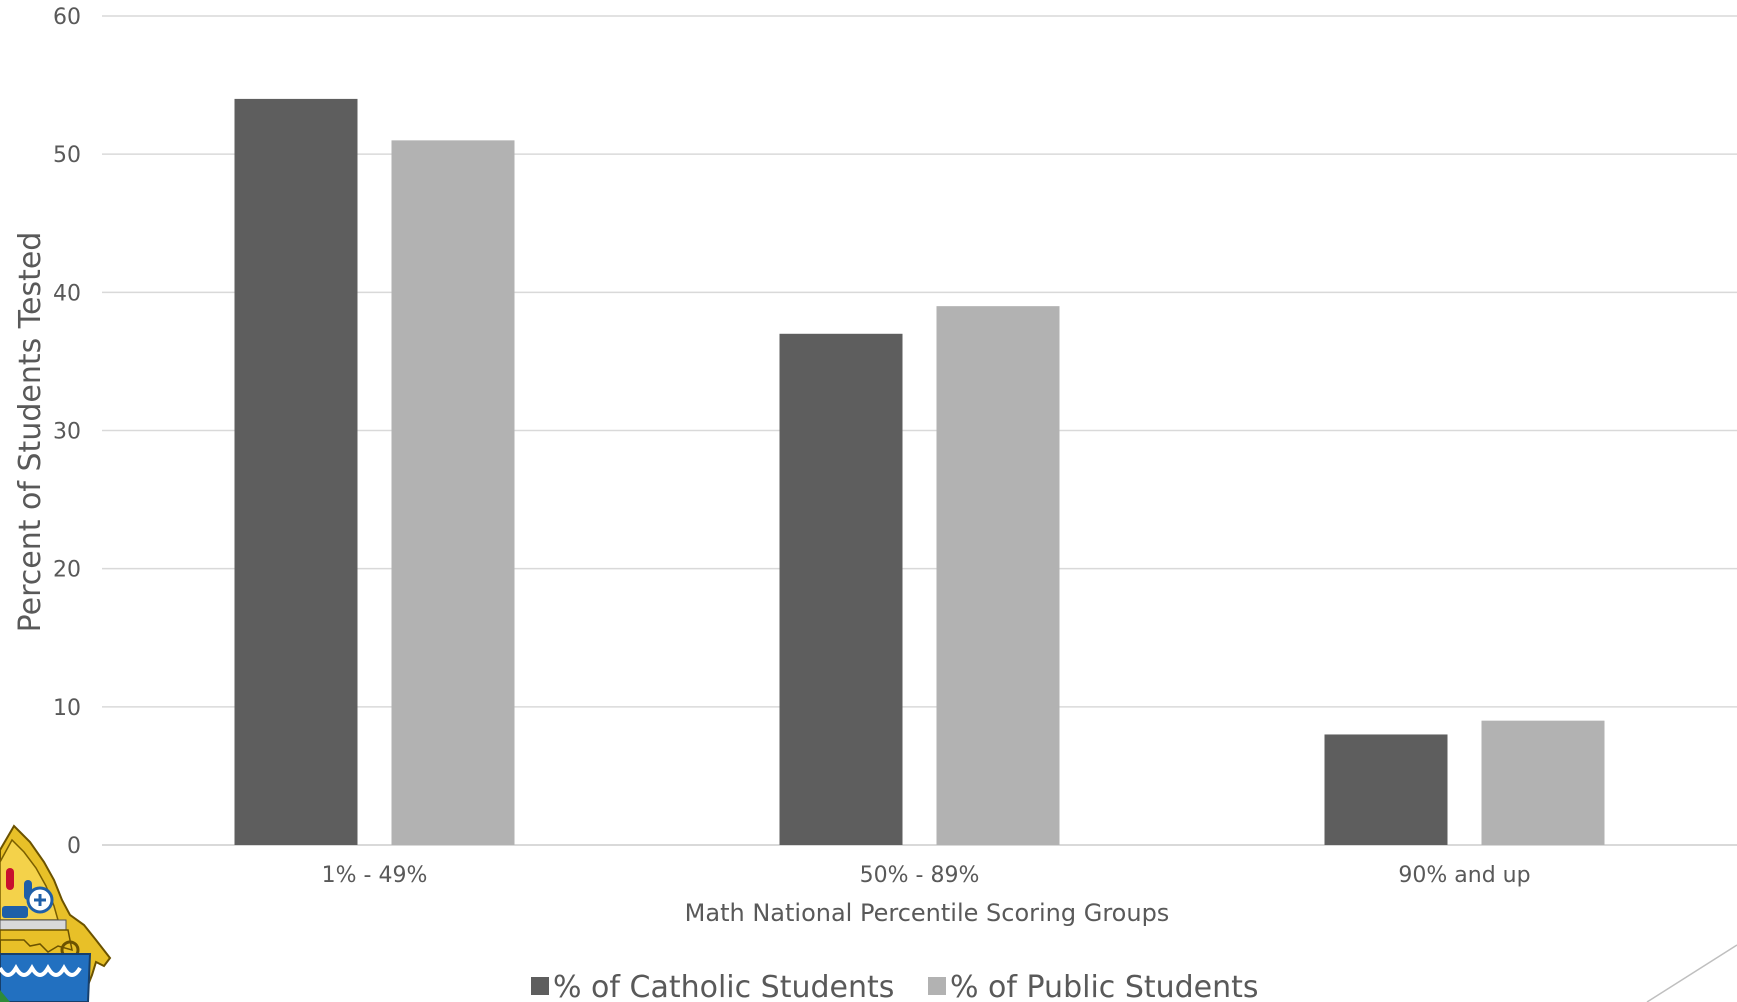 The image size is (1737, 1002). Describe the element at coordinates (540, 986) in the screenshot. I see `legend-swatch-catholic` at that location.